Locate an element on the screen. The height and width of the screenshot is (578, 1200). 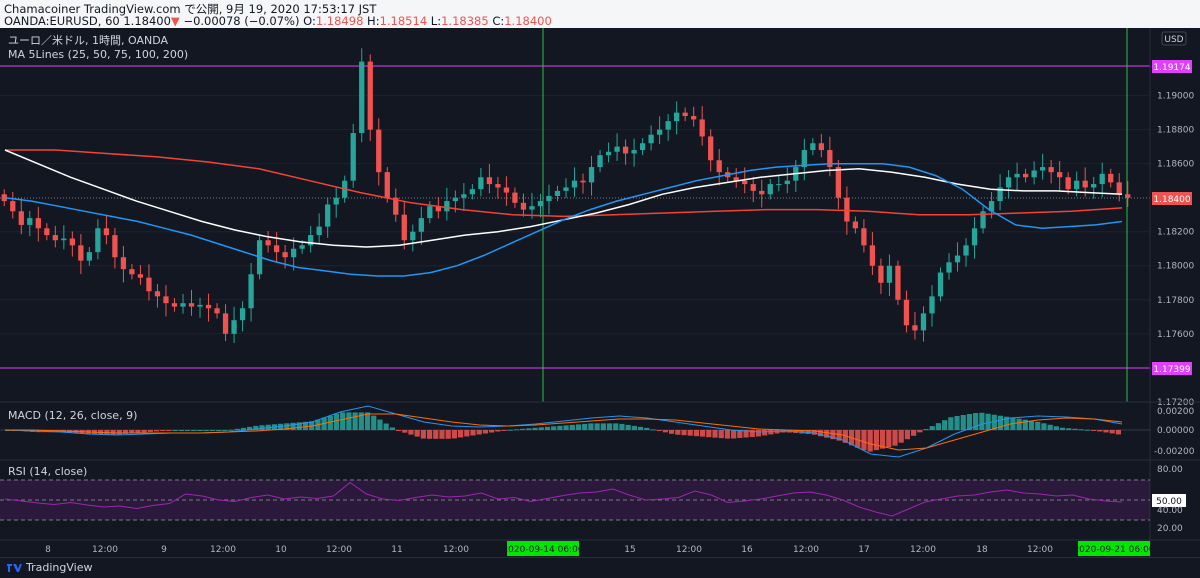
open-value: 1.18498 is located at coordinates (339, 21).